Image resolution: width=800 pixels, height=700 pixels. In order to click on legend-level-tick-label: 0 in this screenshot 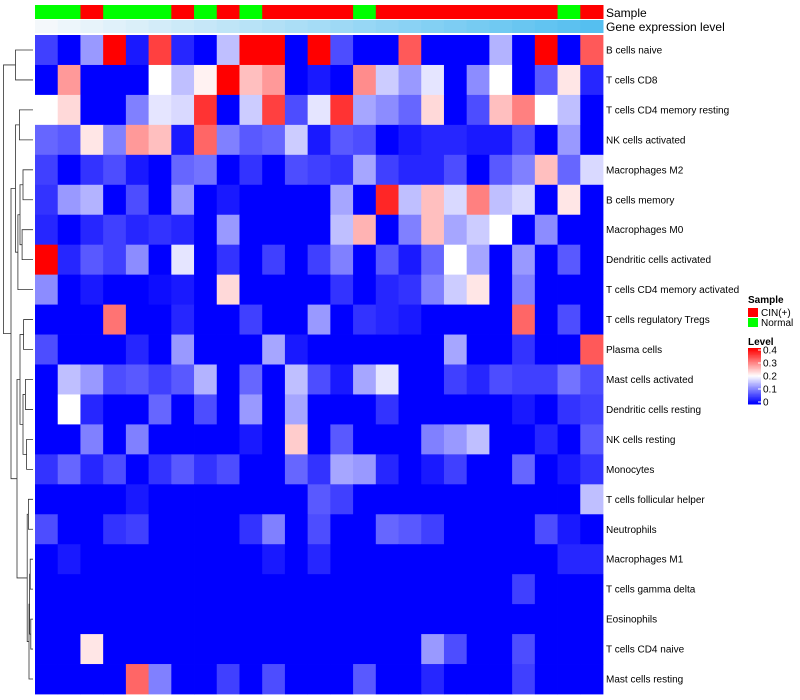, I will do `click(766, 403)`.